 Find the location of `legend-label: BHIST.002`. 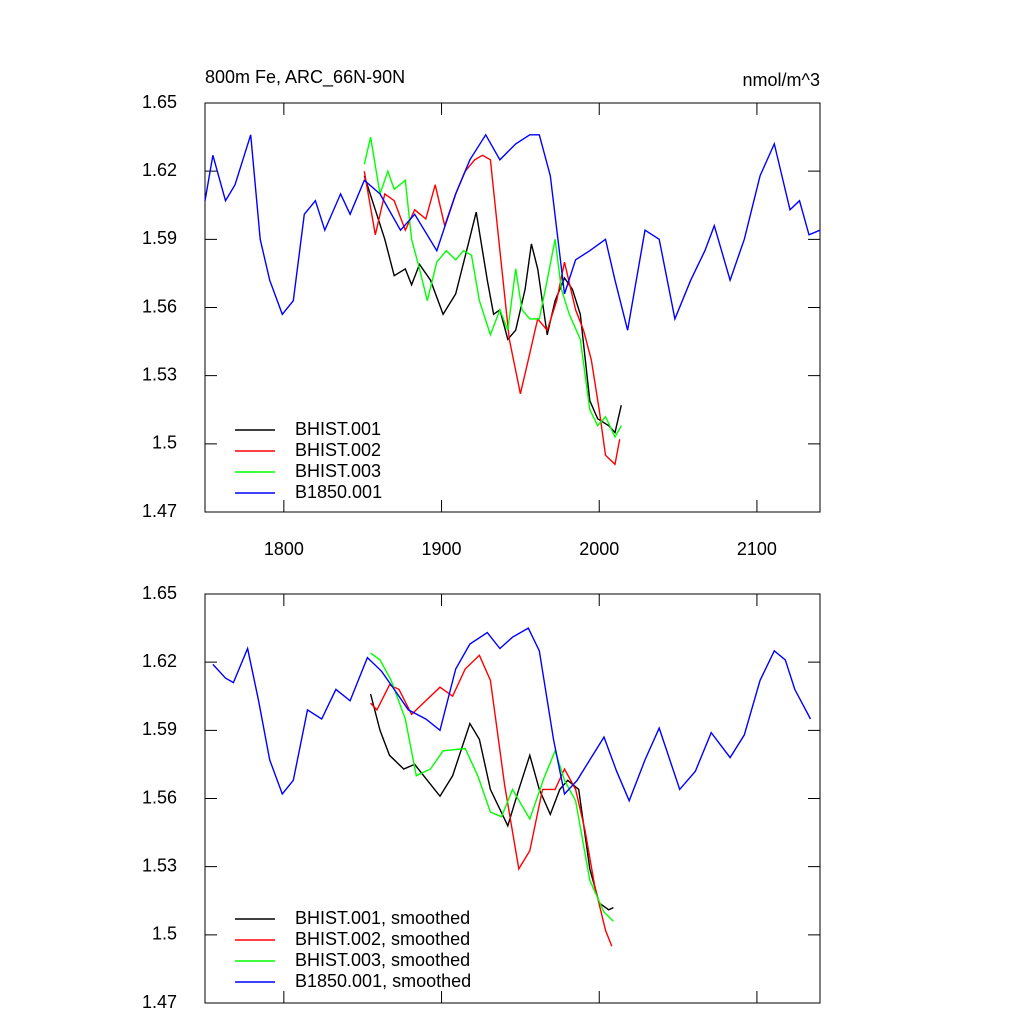

legend-label: BHIST.002 is located at coordinates (338, 450).